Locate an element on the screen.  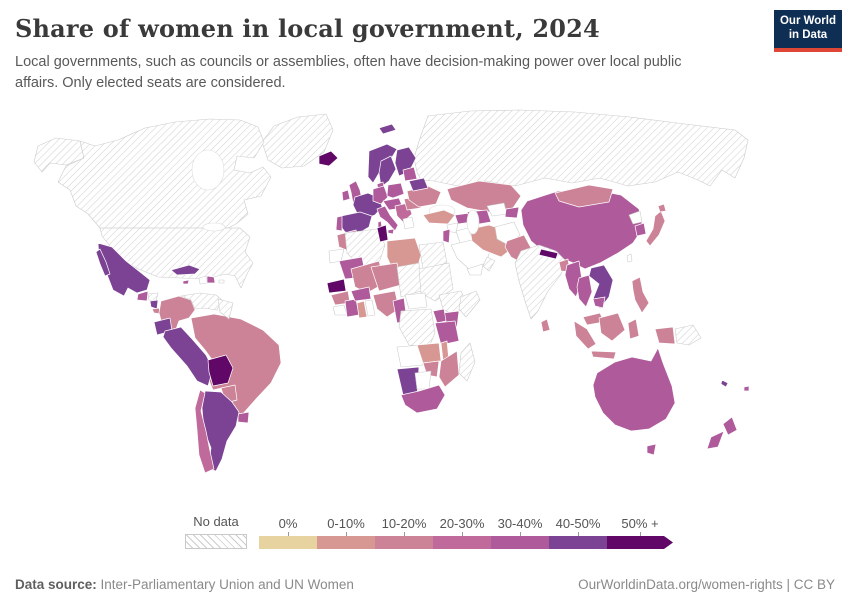
region-sierra-leone-liberia is located at coordinates (340, 310).